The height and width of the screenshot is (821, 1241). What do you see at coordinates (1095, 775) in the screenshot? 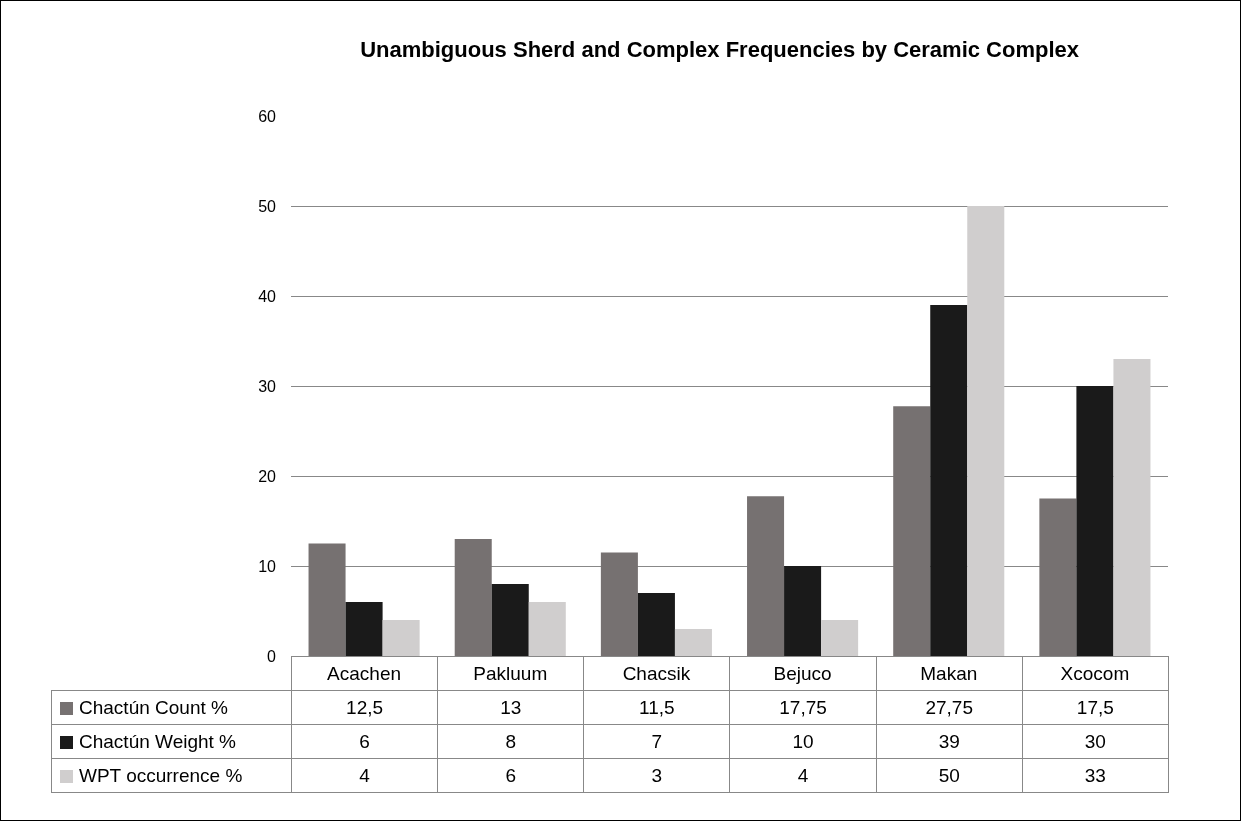
I see `data-label: 33` at bounding box center [1095, 775].